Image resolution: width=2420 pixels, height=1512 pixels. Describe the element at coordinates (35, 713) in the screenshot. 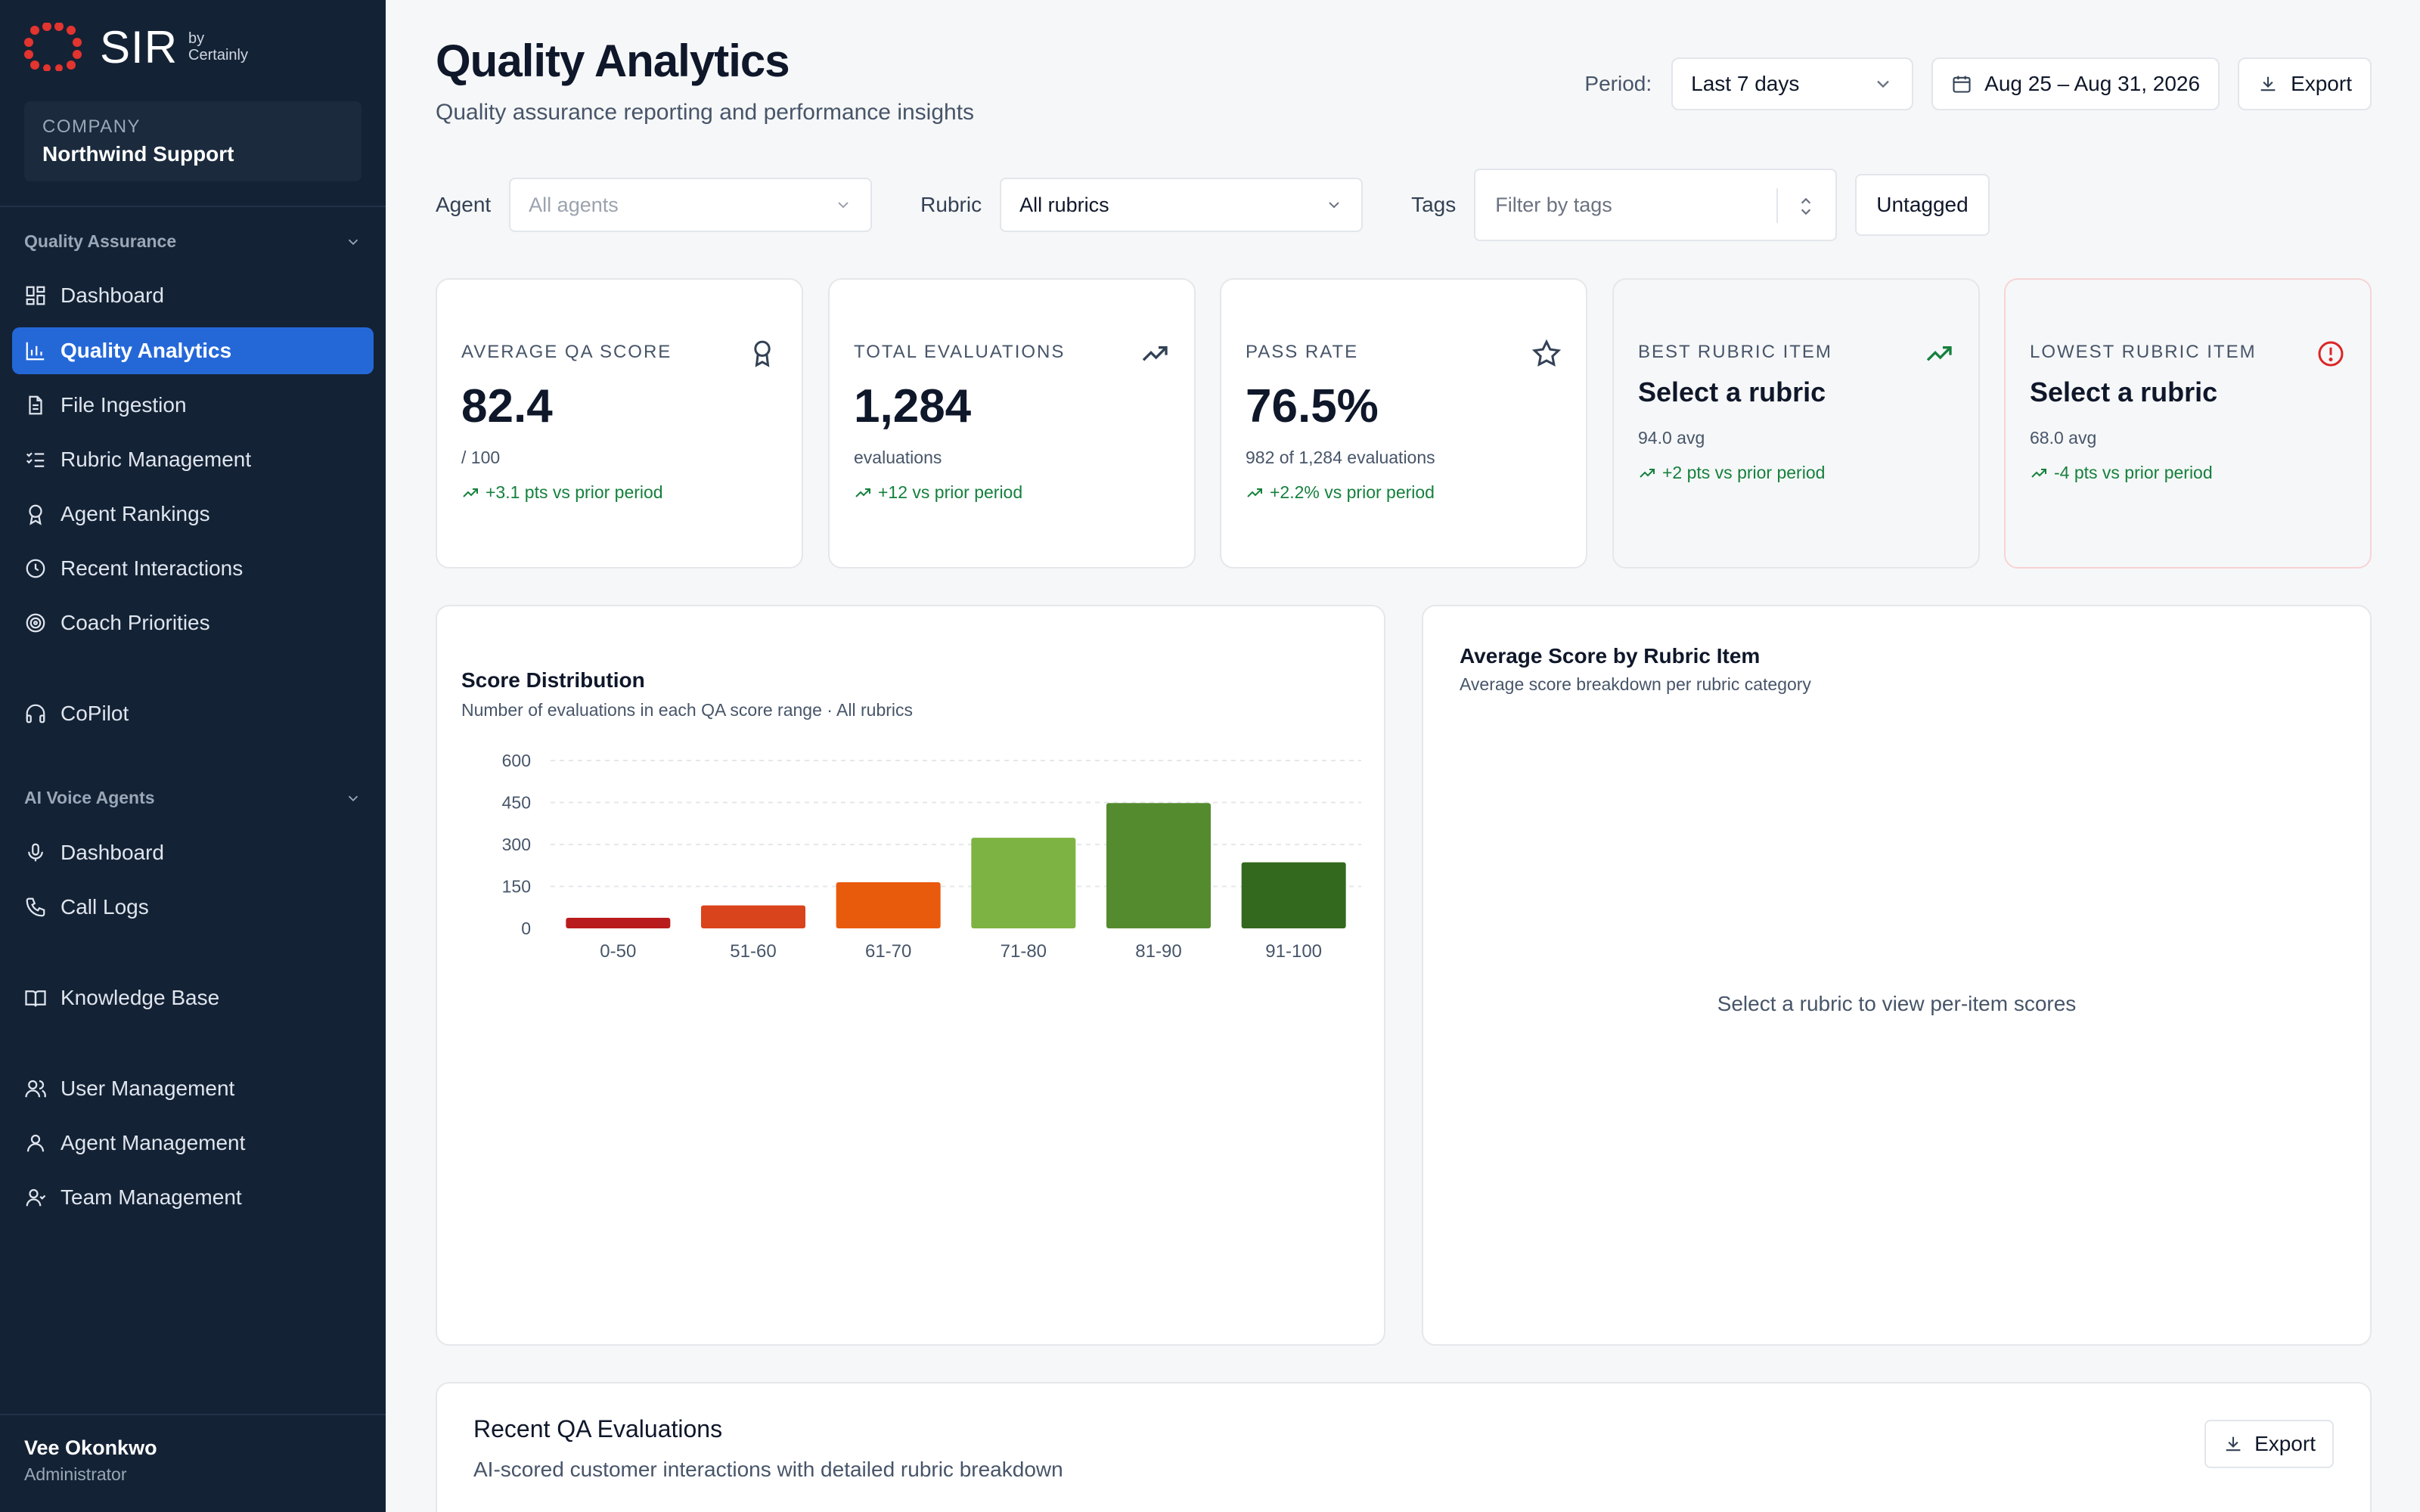

I see `headphones-icon` at that location.